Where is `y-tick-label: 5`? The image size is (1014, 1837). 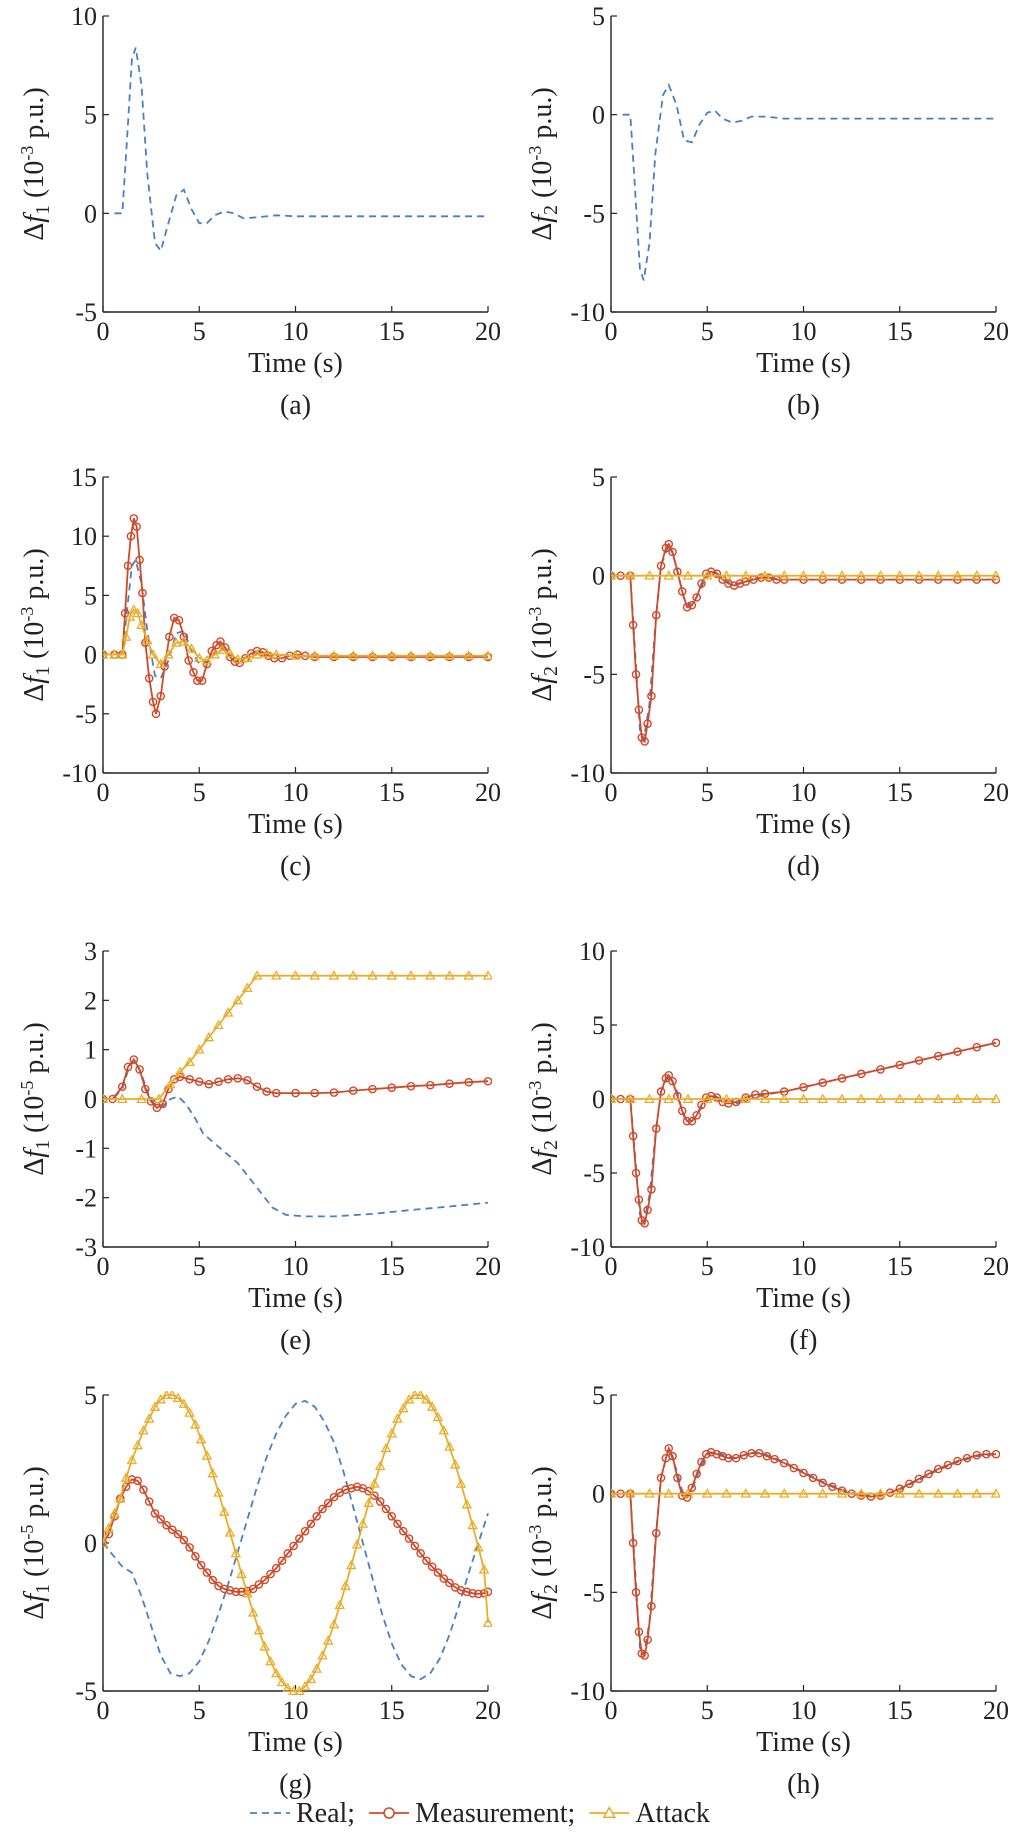
y-tick-label: 5 is located at coordinates (90, 1395).